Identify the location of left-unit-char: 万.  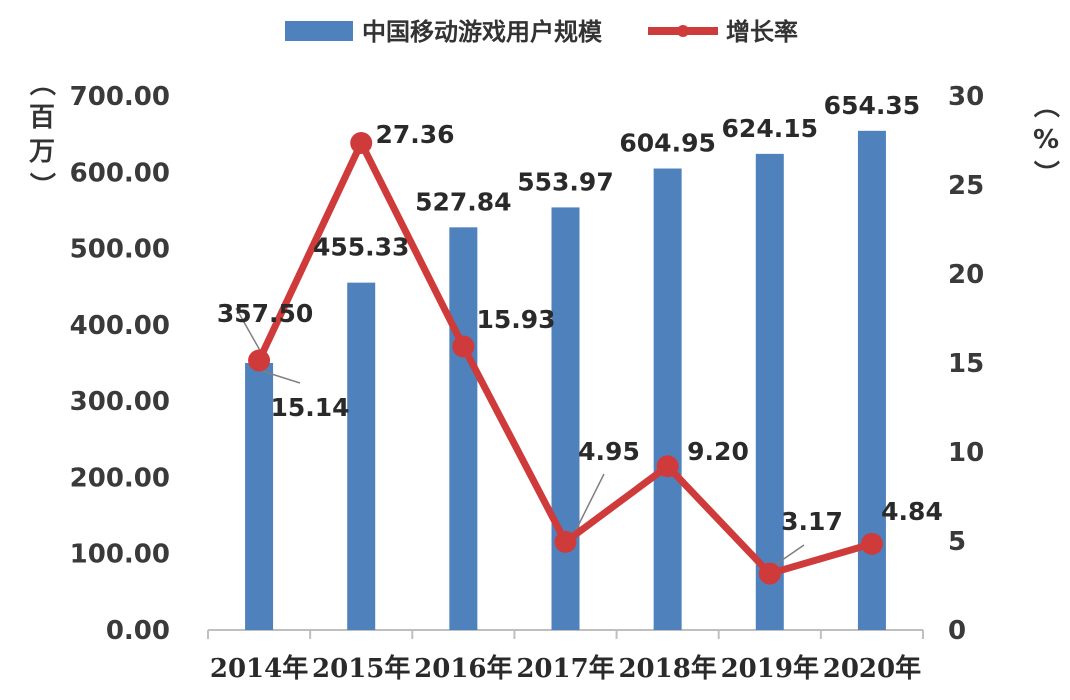
(42, 152).